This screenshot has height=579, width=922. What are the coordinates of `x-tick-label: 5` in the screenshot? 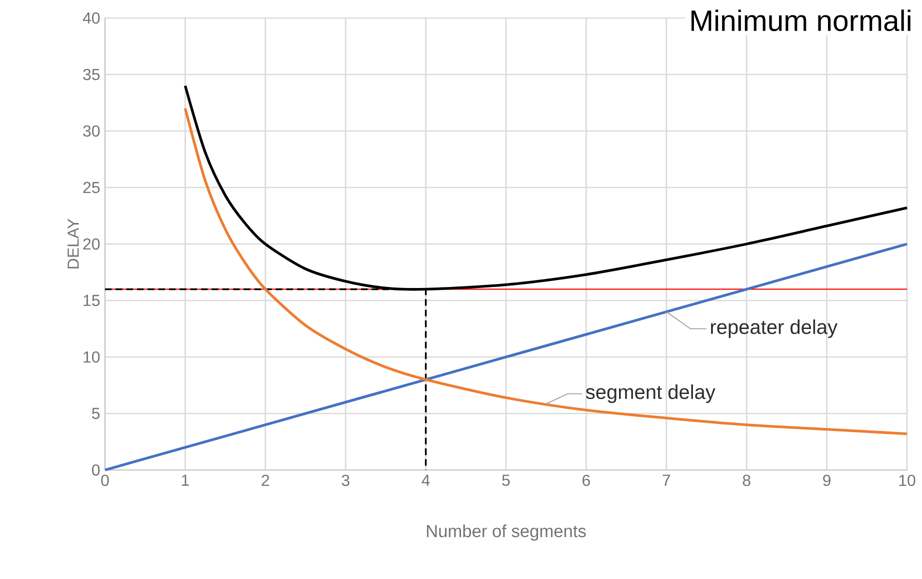 It's located at (506, 480).